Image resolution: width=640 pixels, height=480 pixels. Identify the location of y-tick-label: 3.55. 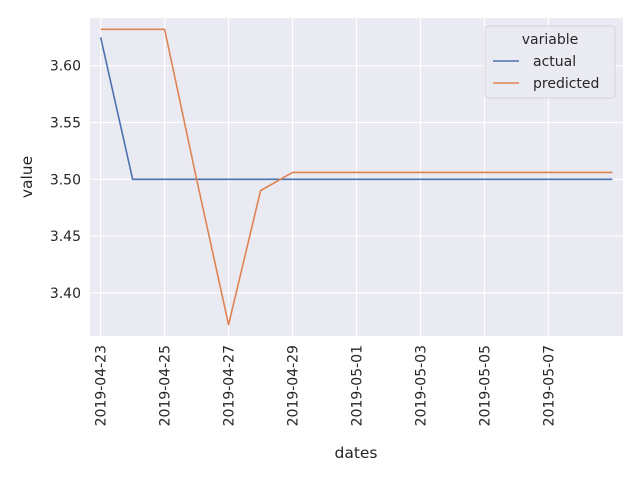
(65, 123).